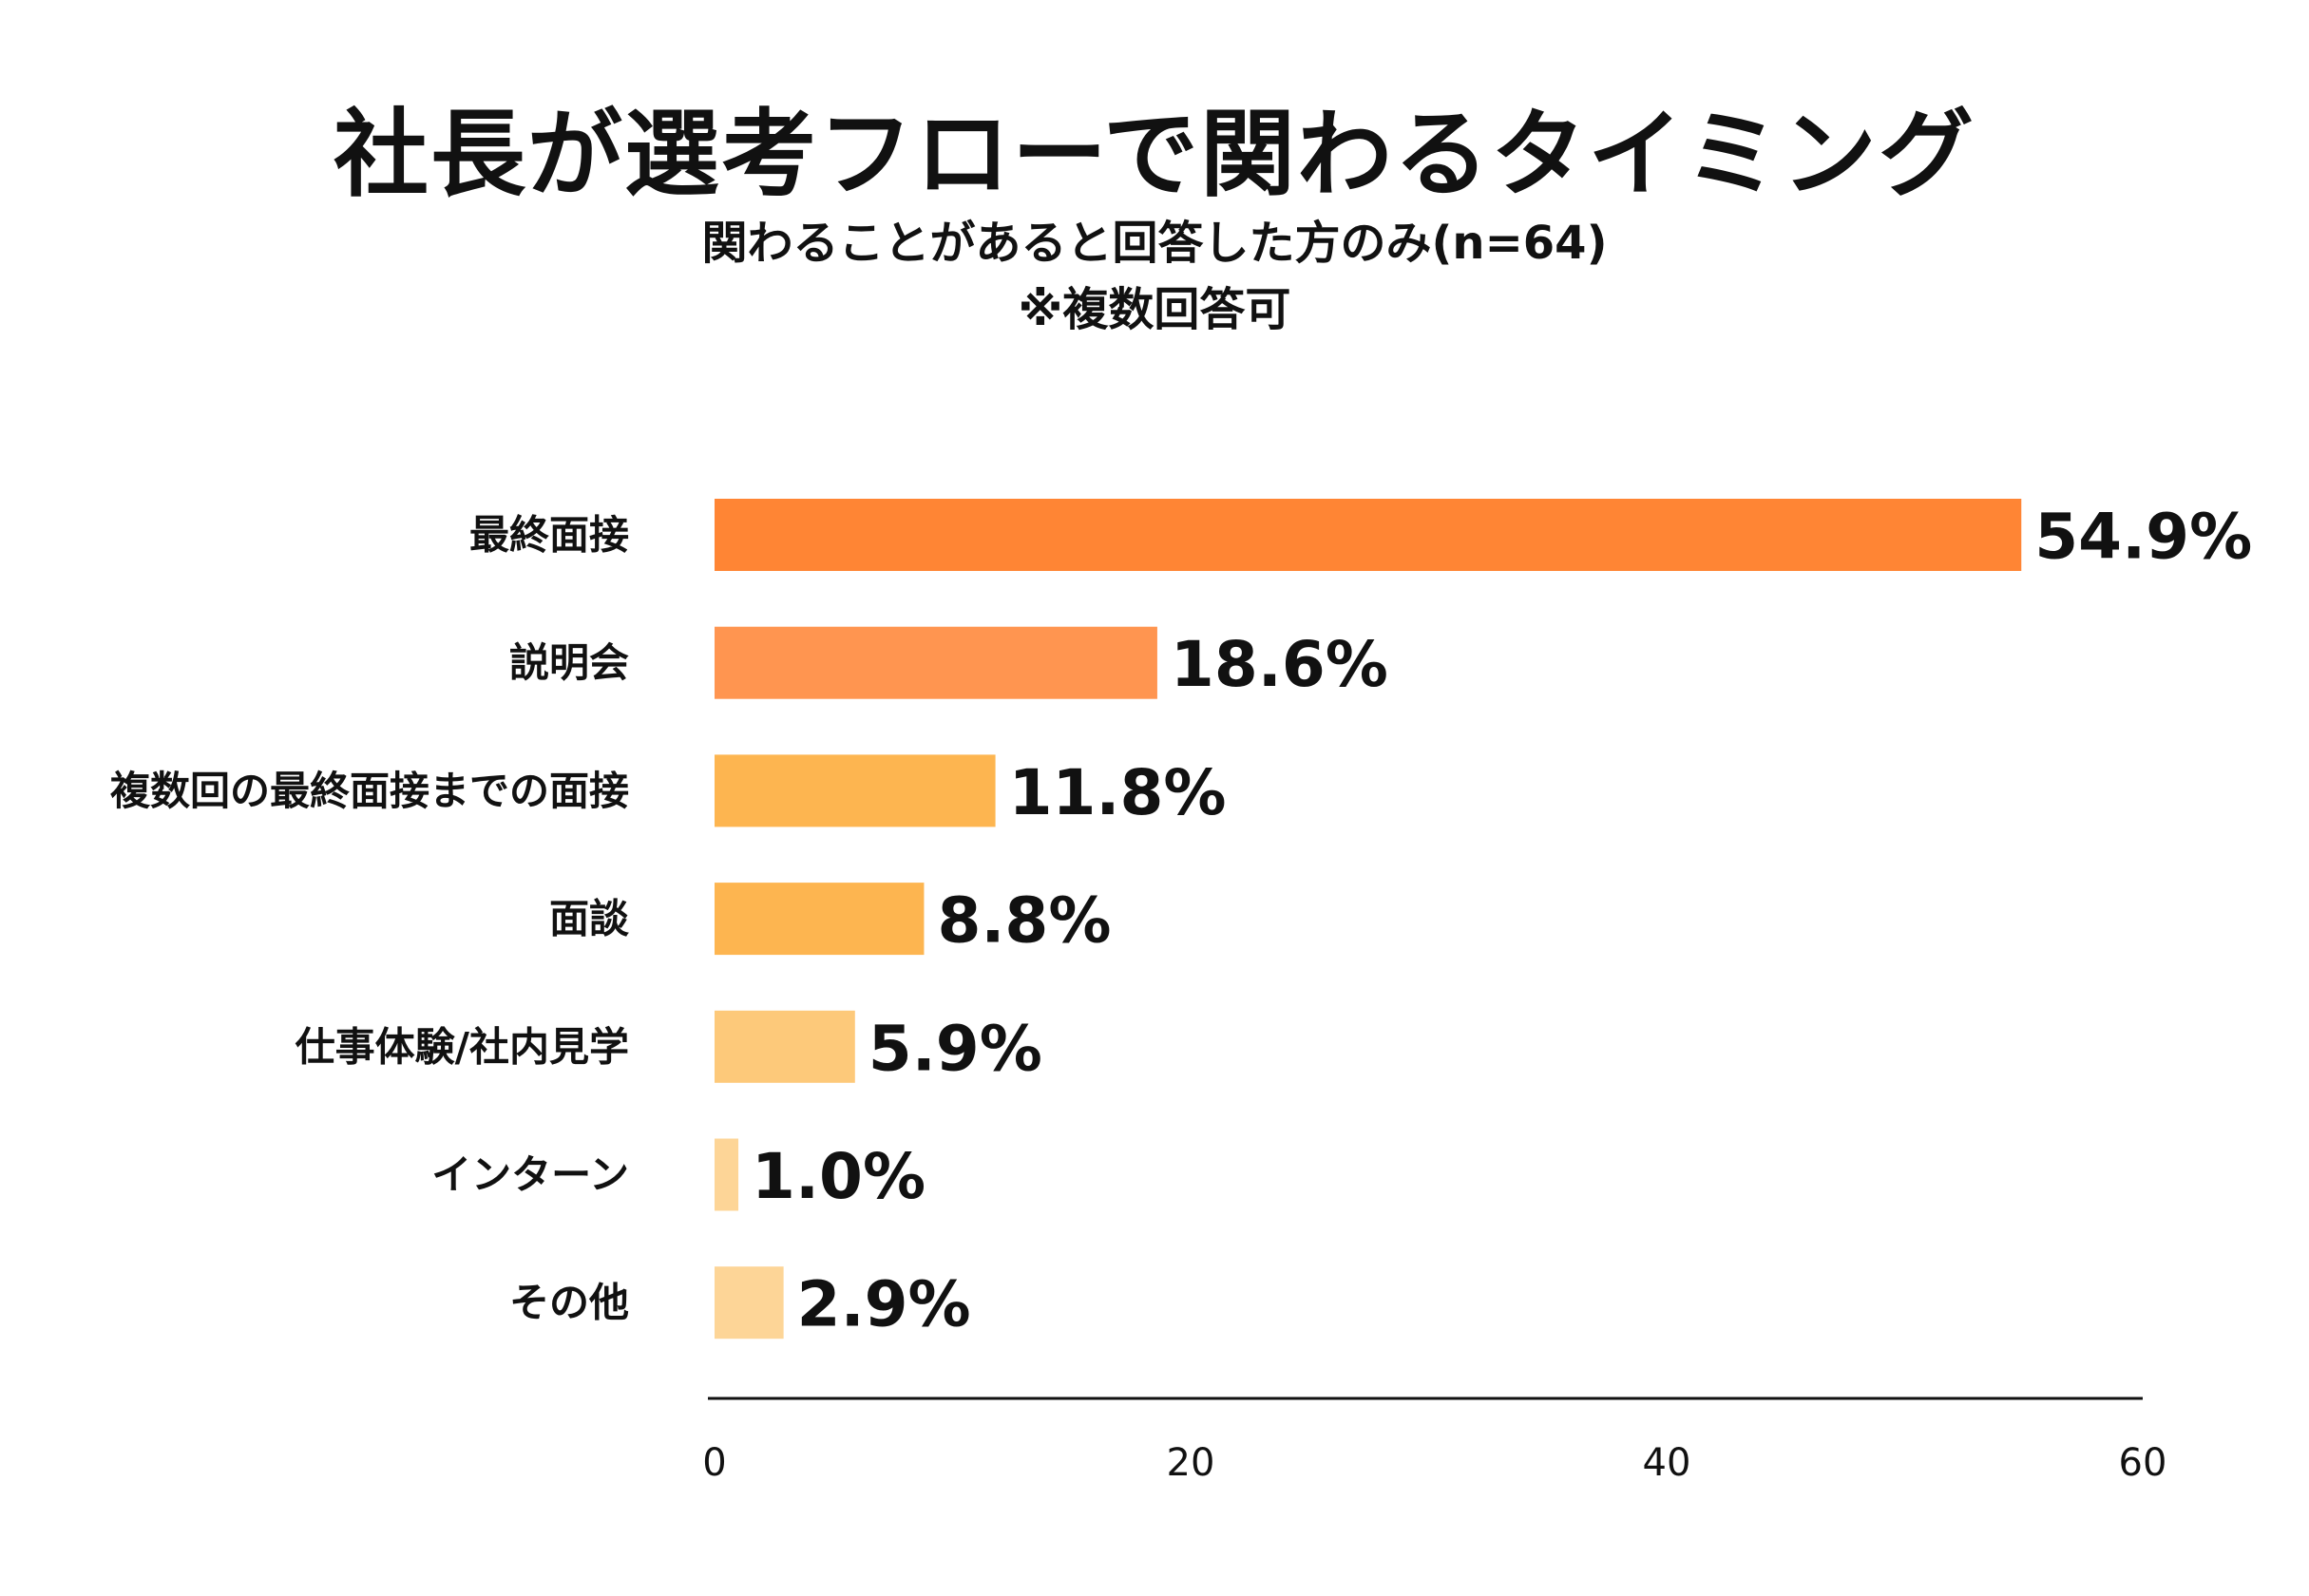 This screenshot has height=1596, width=2309. Describe the element at coordinates (462, 1046) in the screenshot. I see `category-label: 仕事体験/社内見学` at that location.